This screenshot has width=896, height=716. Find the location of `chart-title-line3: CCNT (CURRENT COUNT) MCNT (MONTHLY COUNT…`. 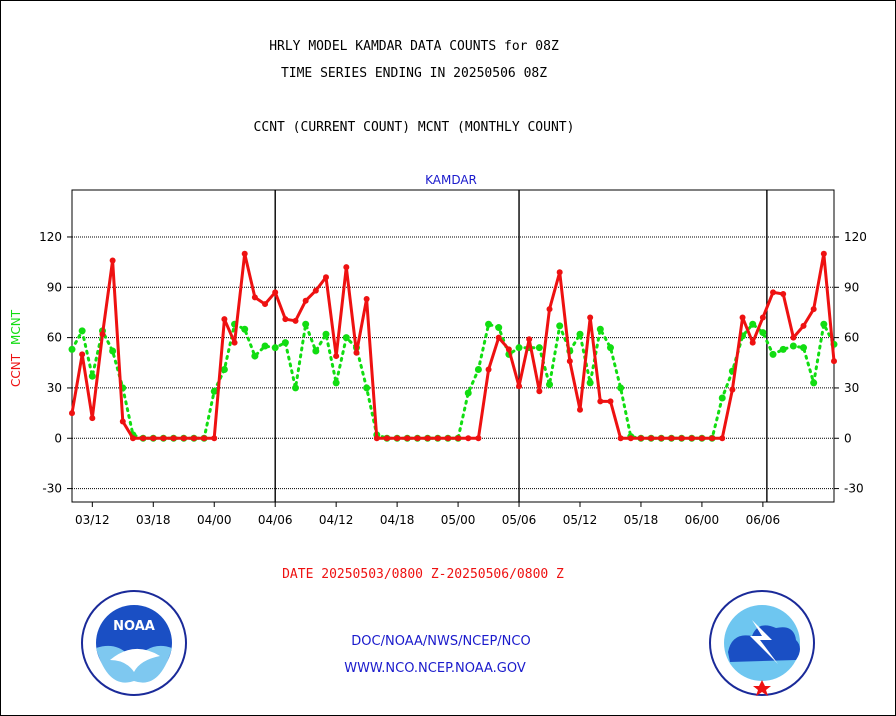

chart-title-line3: CCNT (CURRENT COUNT) MCNT (MONTHLY COUNT… is located at coordinates (414, 127).